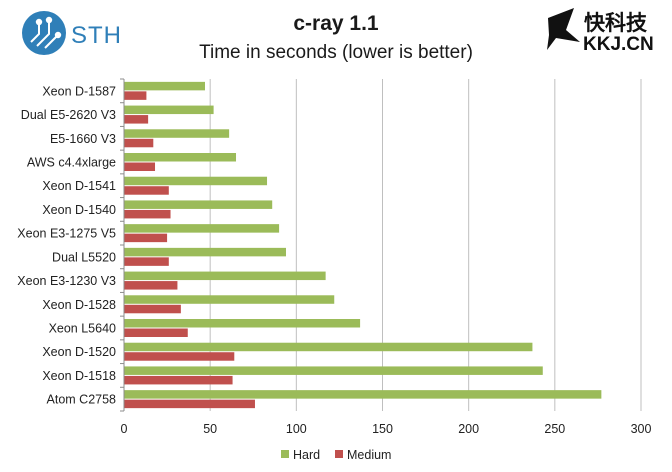  I want to click on sth-logo: STH, so click(72, 33).